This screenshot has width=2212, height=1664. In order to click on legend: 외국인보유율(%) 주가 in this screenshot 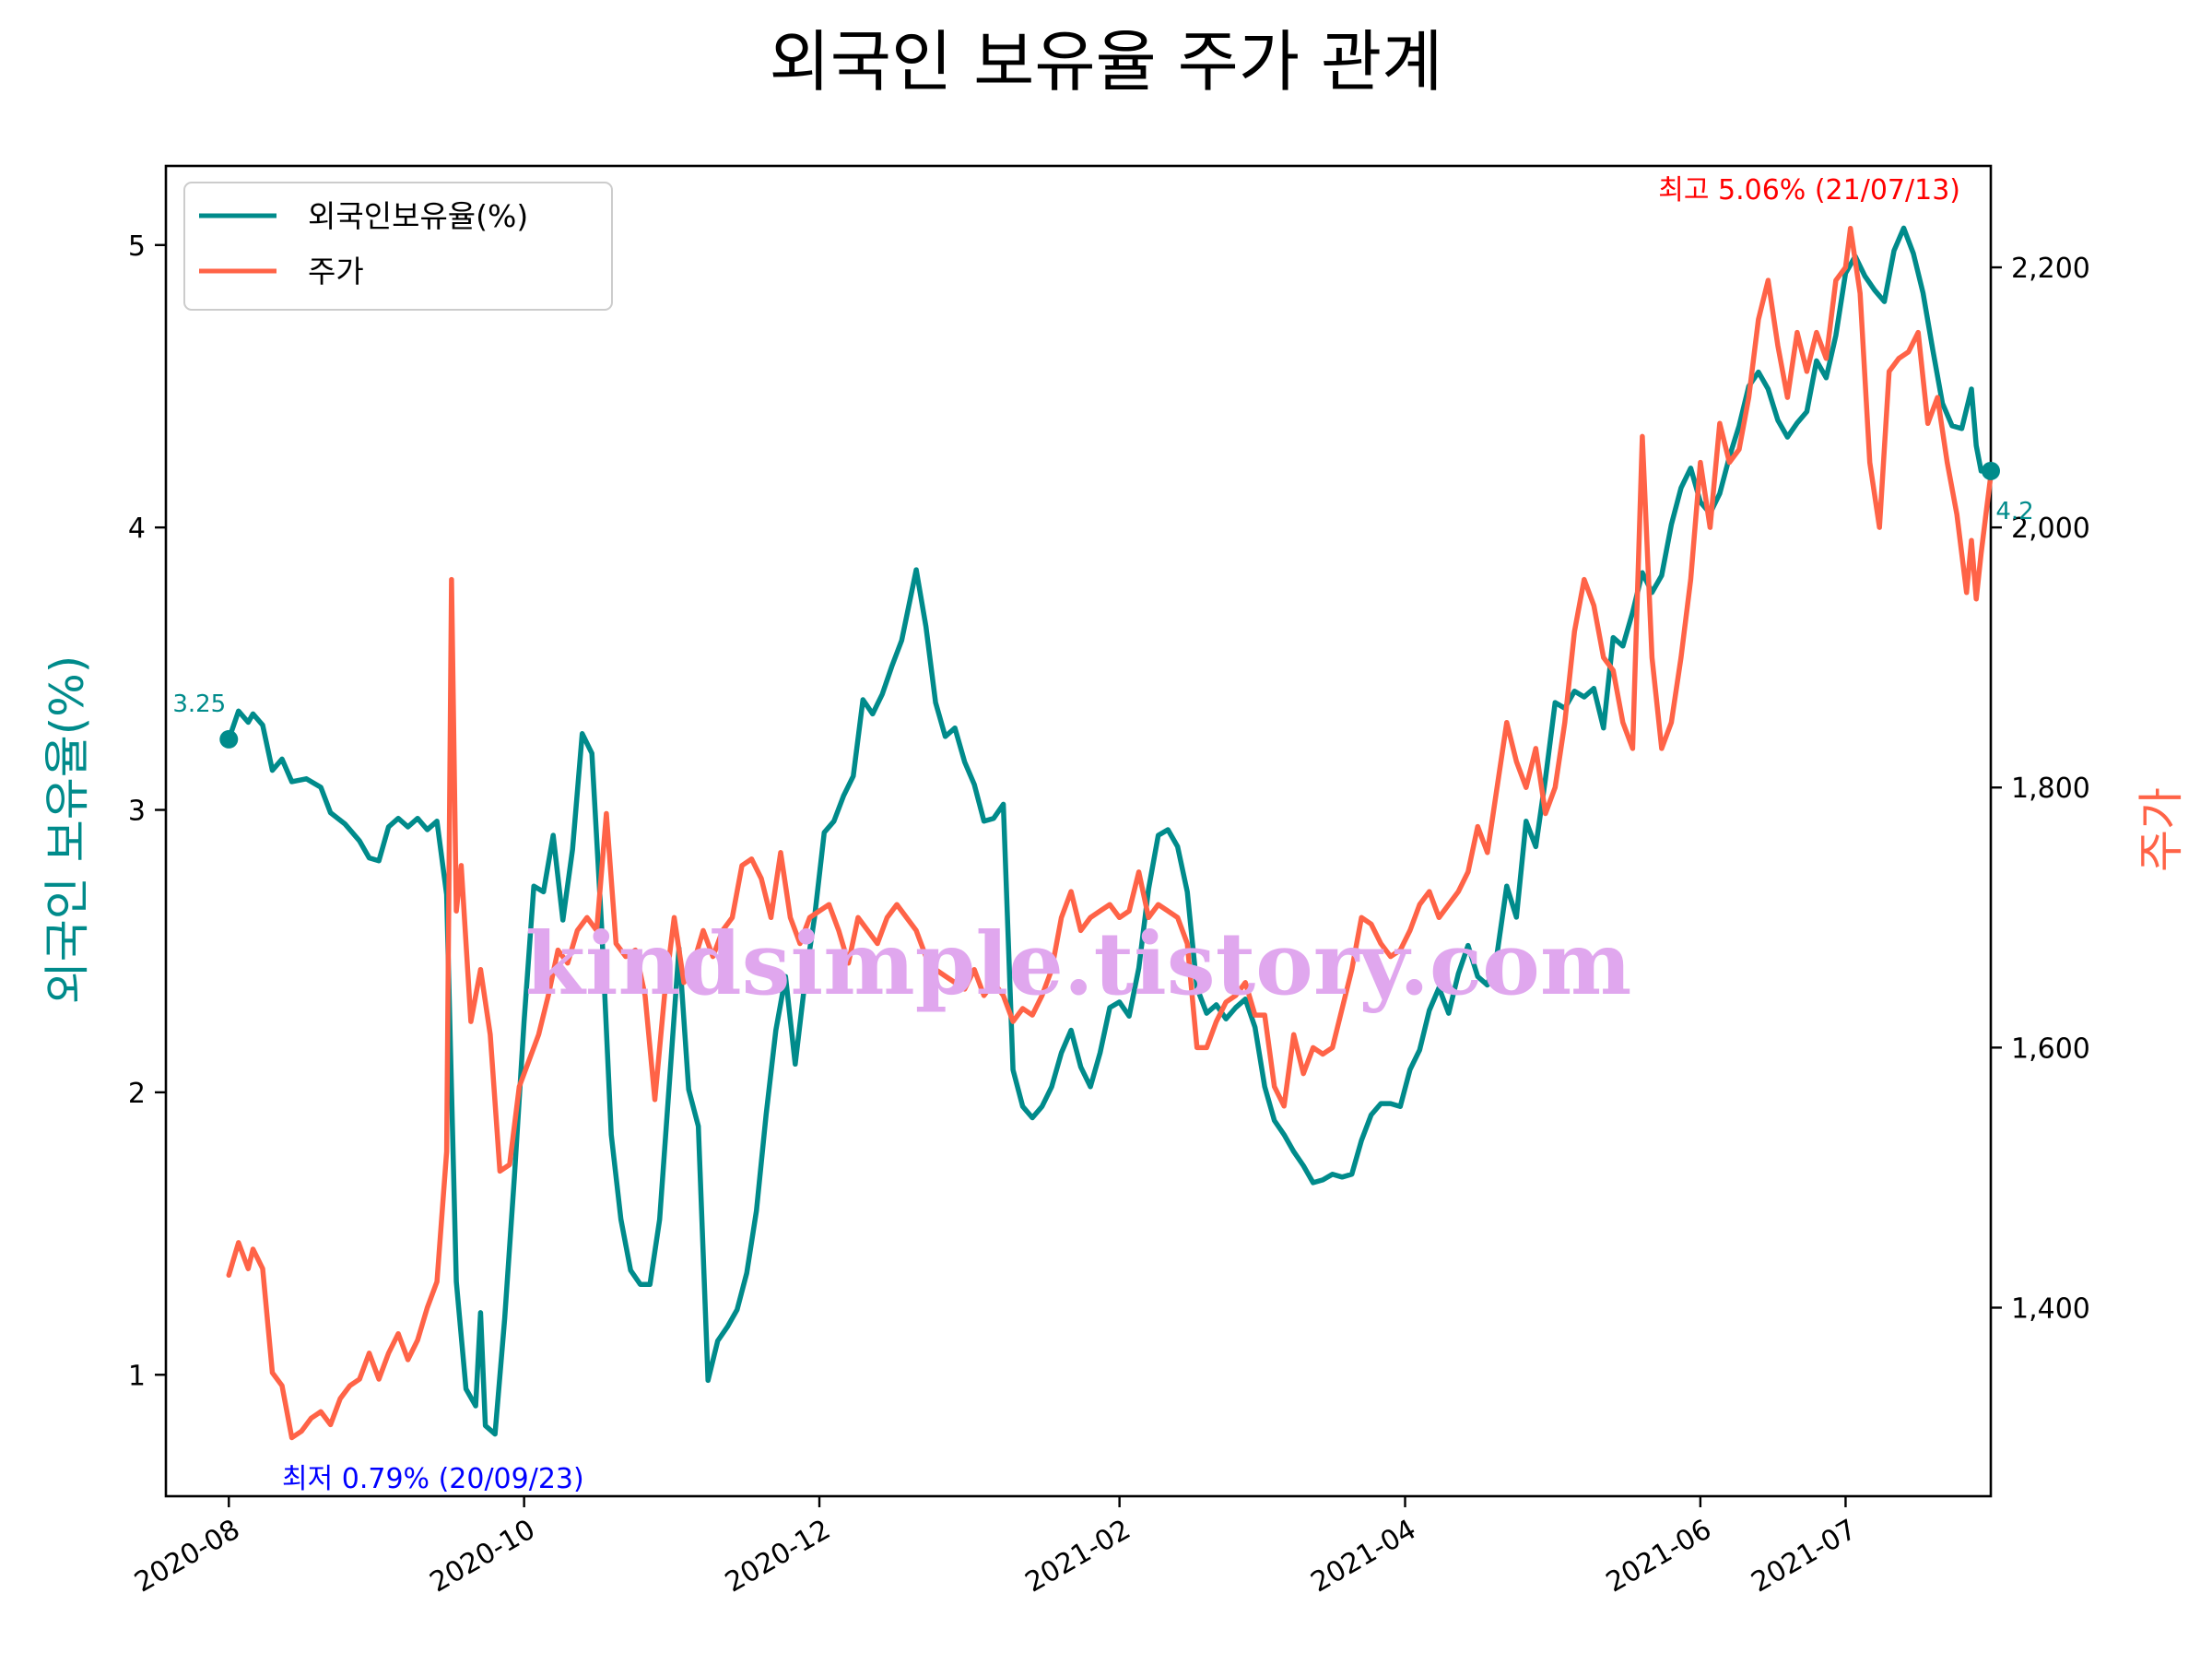, I will do `click(398, 246)`.